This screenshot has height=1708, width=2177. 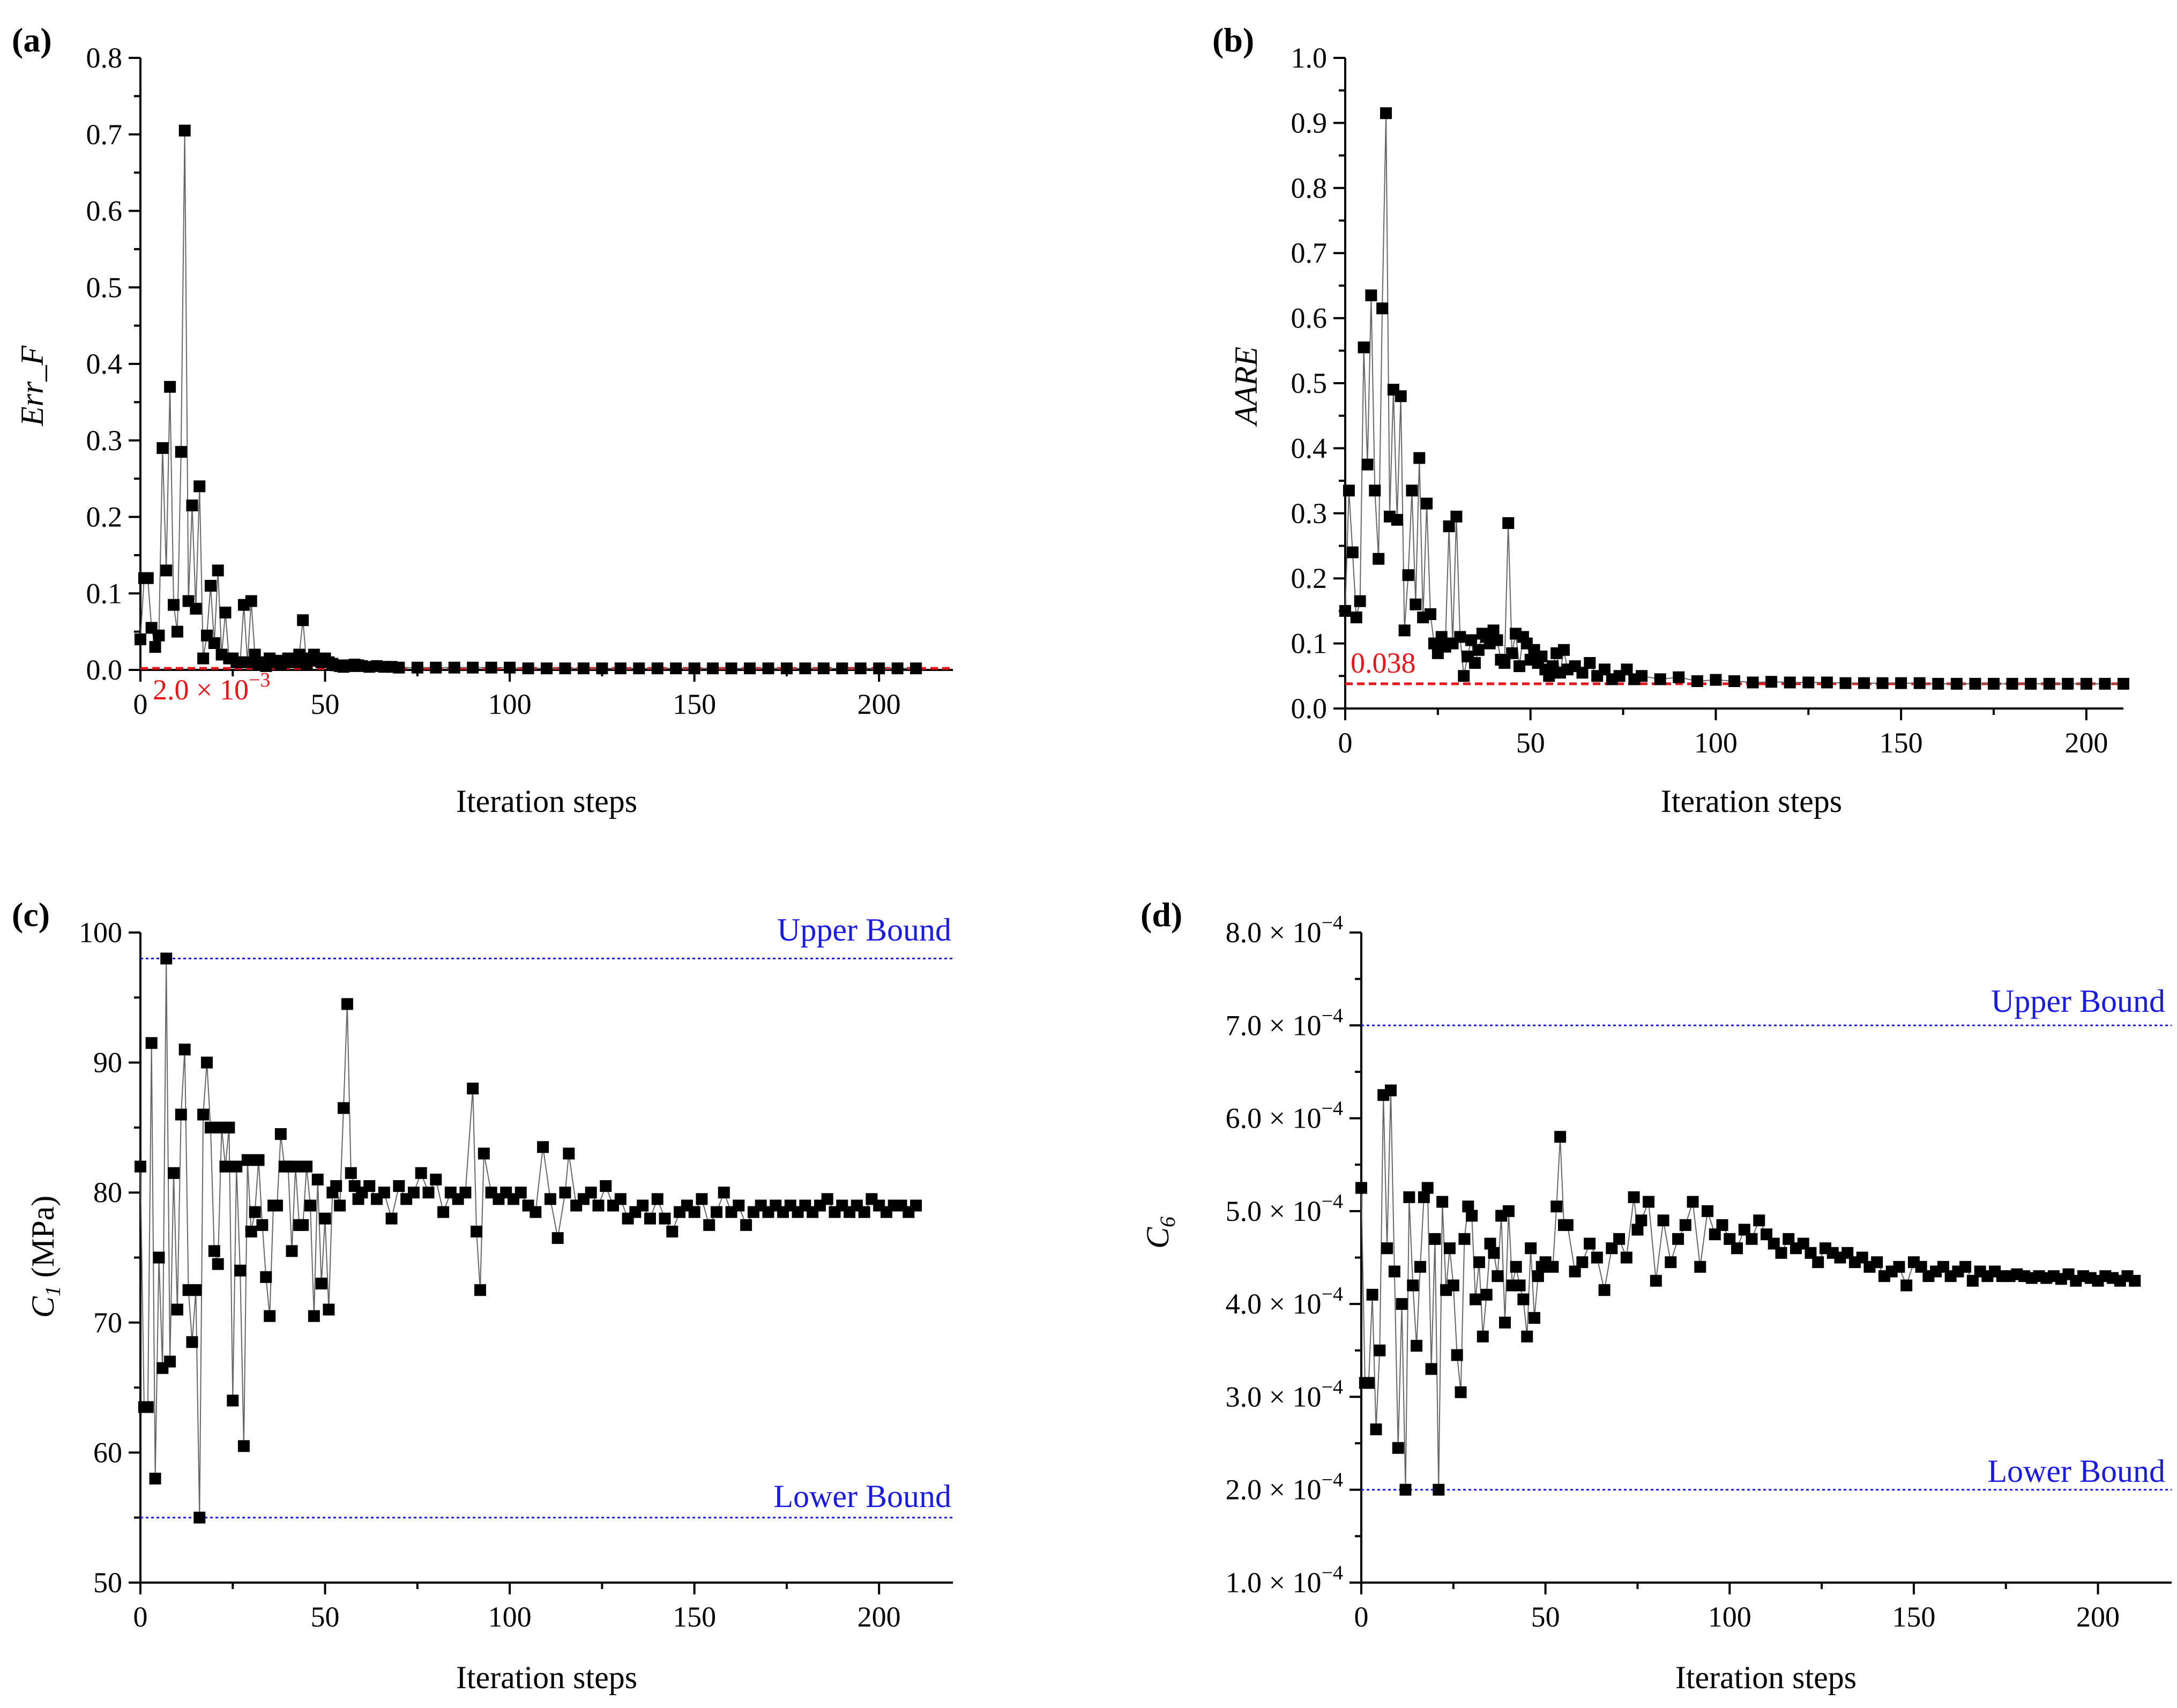 I want to click on y-tick-label: 0.6, so click(x=105, y=211).